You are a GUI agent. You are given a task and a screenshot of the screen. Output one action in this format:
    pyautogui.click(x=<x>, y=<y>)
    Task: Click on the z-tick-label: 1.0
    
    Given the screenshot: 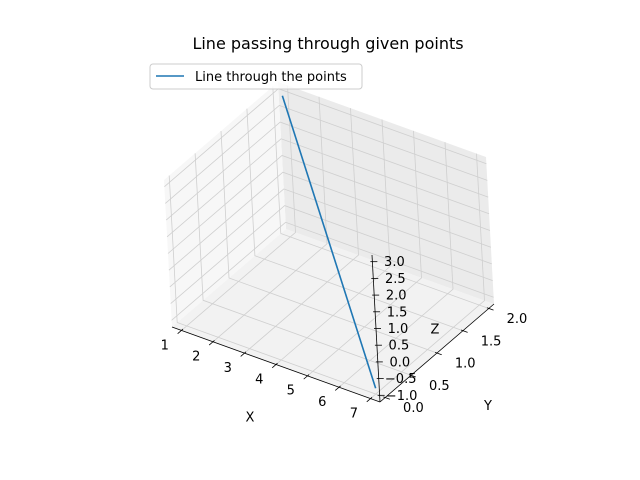 What is the action you would take?
    pyautogui.click(x=398, y=329)
    